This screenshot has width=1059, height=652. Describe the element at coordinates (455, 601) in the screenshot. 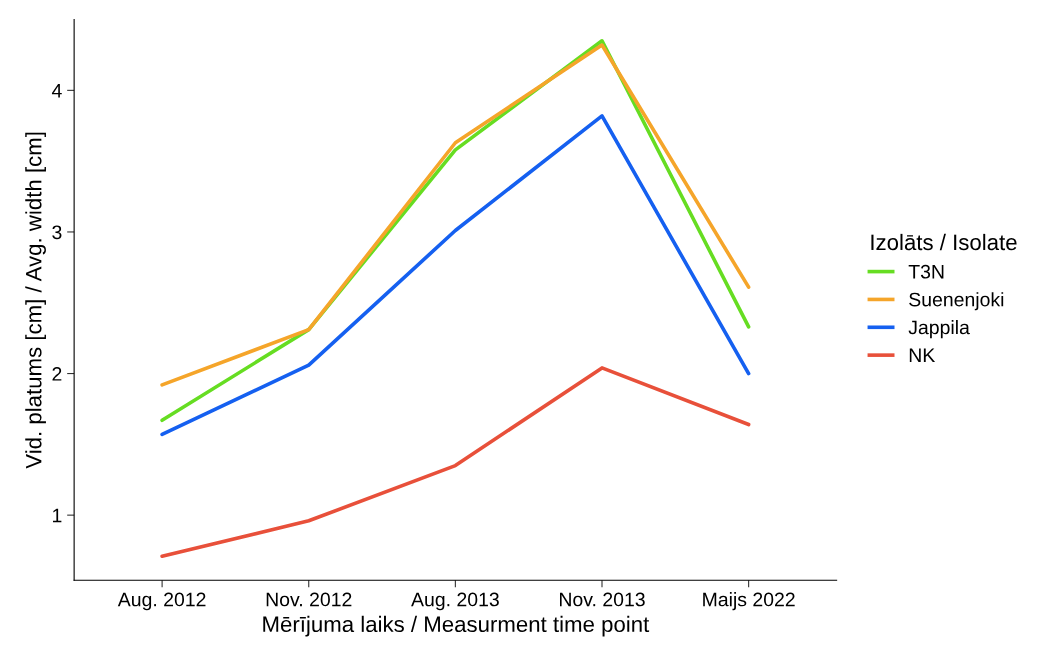

I see `x-tick-label: Aug. 2013` at that location.